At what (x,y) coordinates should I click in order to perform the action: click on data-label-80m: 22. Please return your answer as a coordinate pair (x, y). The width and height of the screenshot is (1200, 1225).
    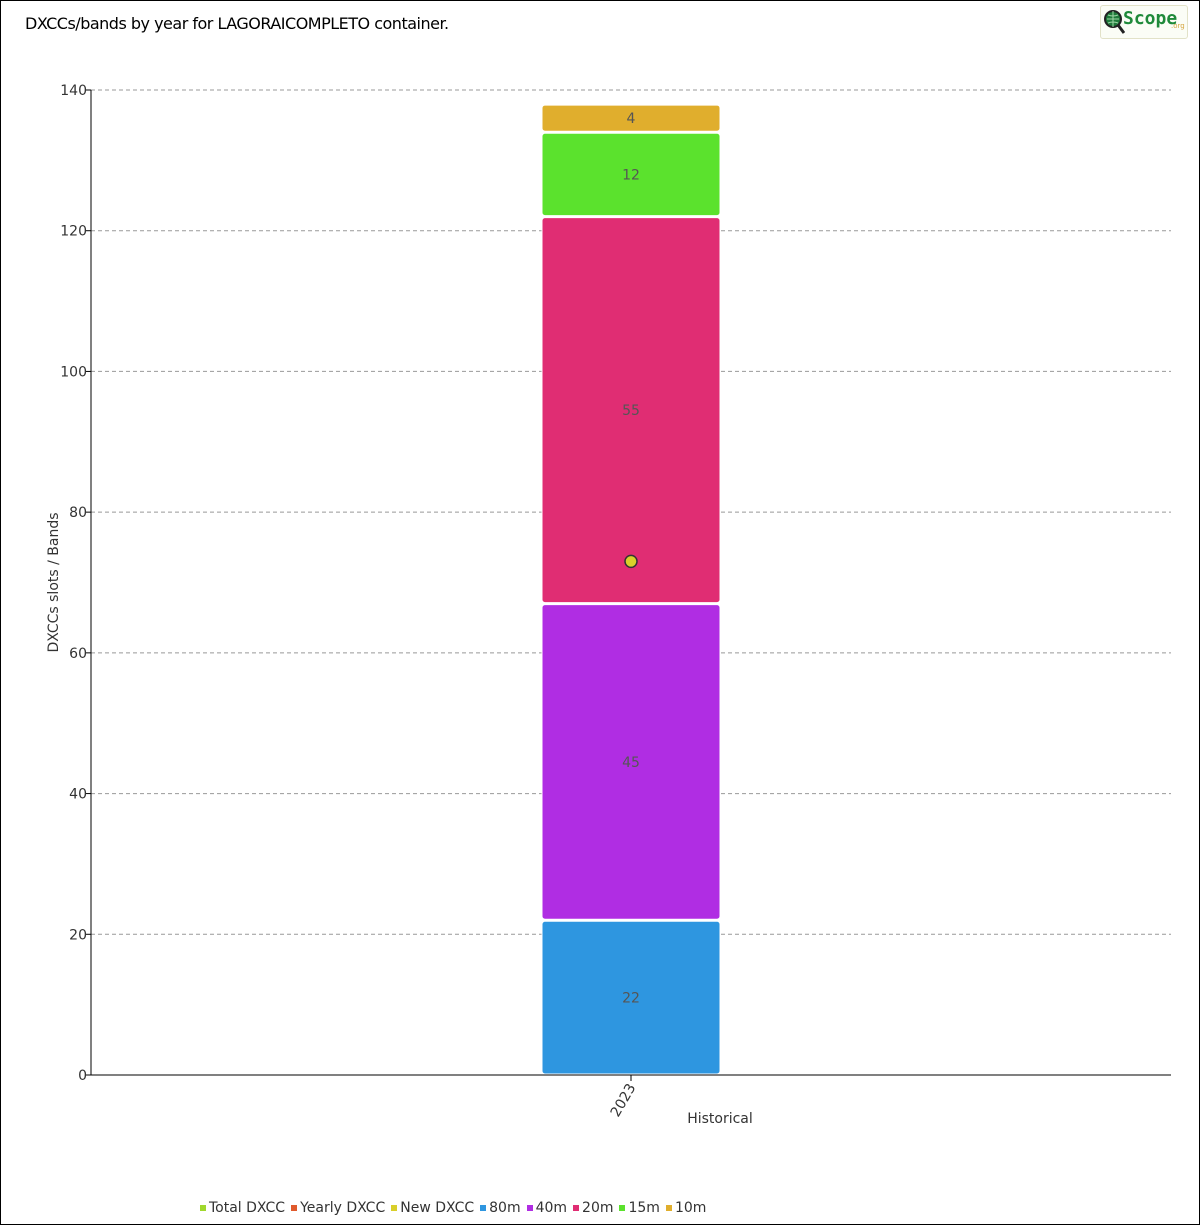
    Looking at the image, I should click on (631, 999).